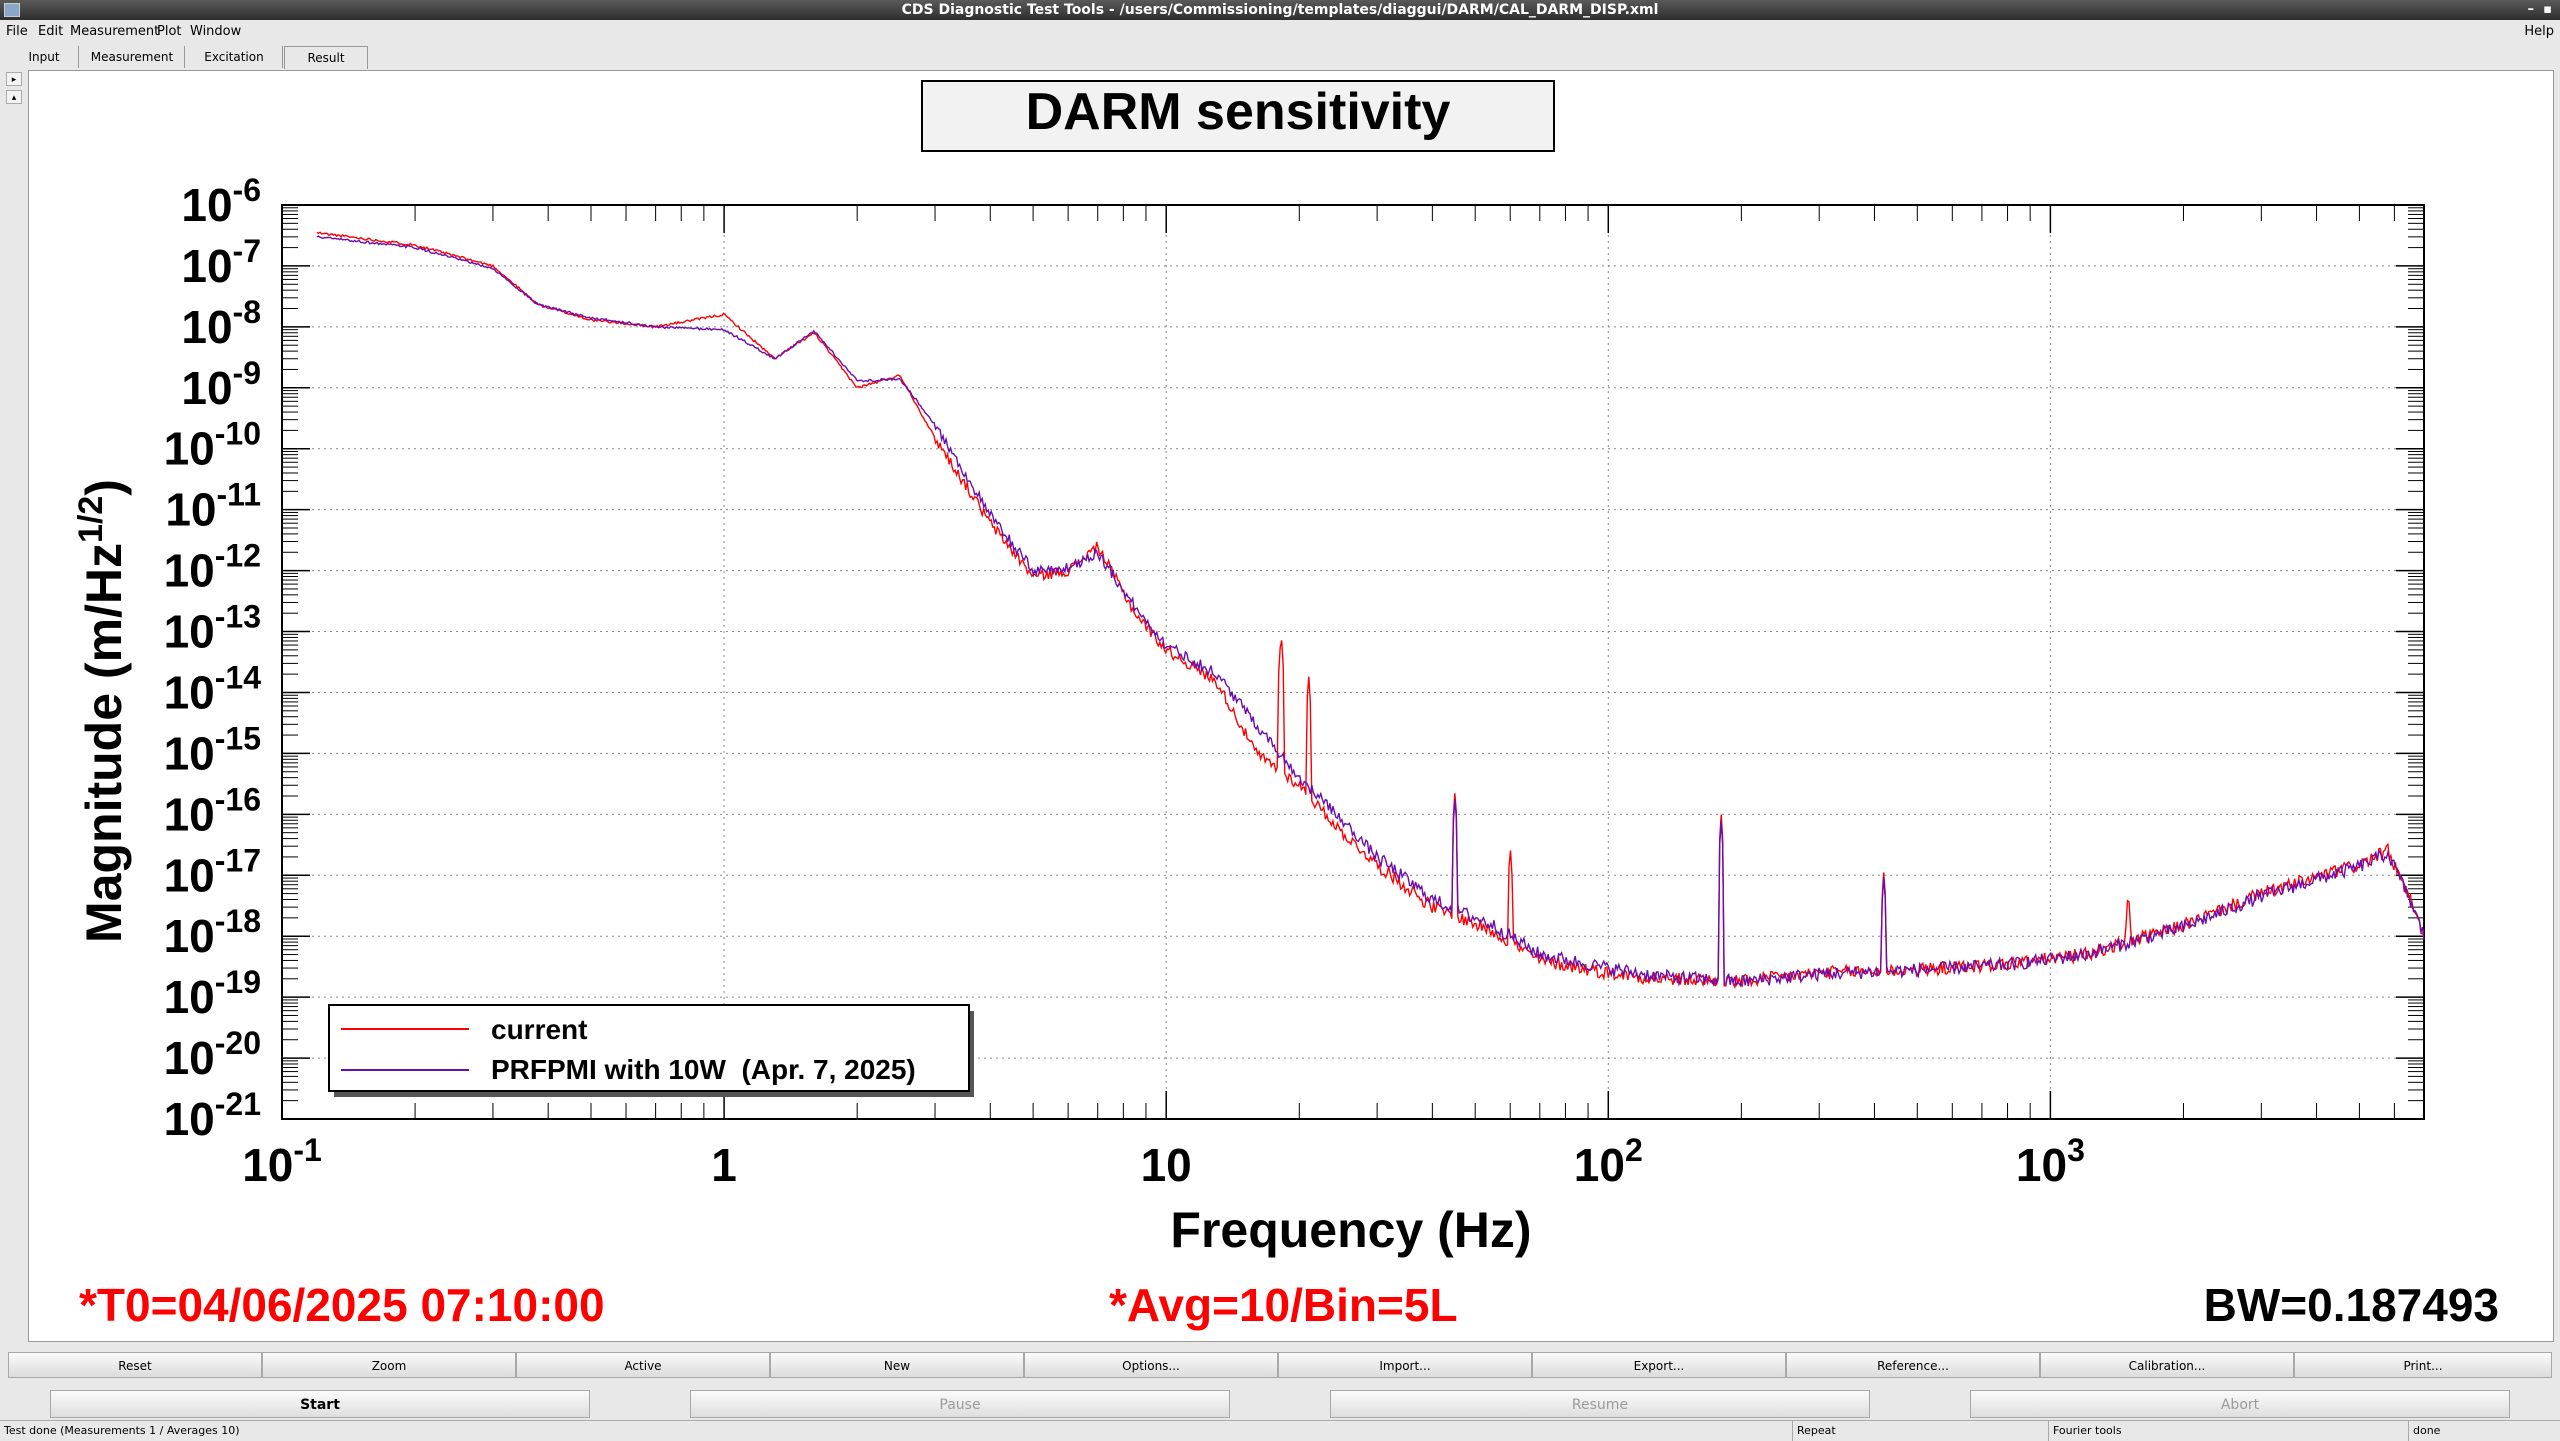  I want to click on y-tick-label: 10⁻¹³, so click(212, 628).